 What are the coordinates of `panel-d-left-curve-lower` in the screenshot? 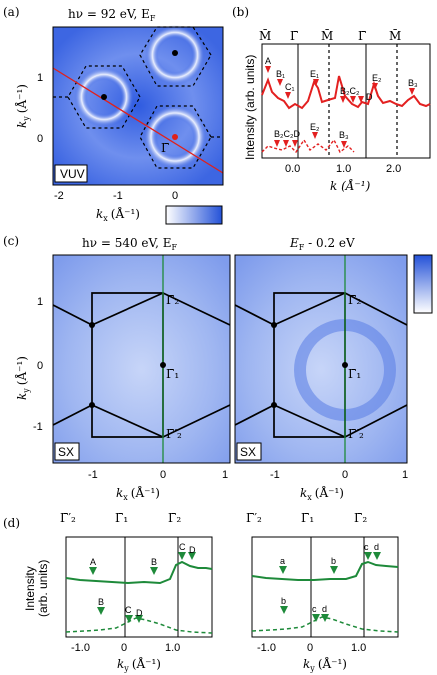 It's located at (139, 625).